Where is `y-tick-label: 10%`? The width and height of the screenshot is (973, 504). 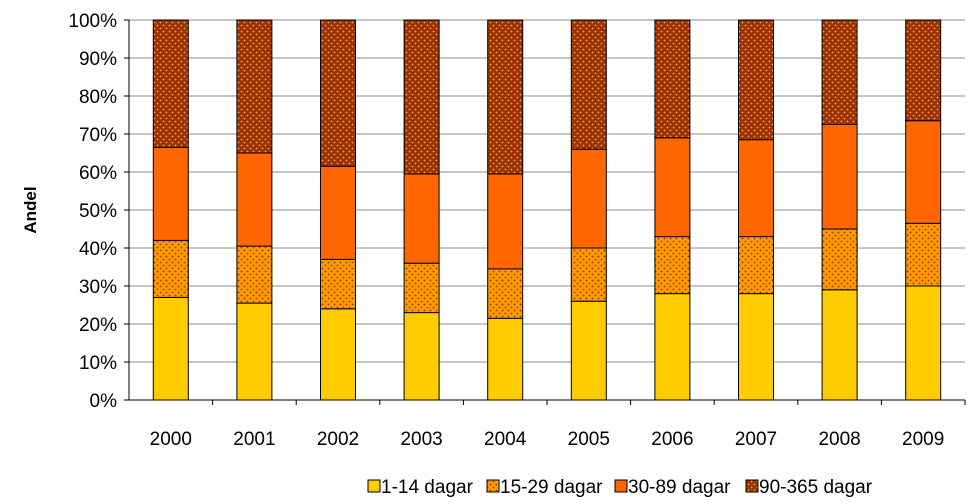 y-tick-label: 10% is located at coordinates (98, 363).